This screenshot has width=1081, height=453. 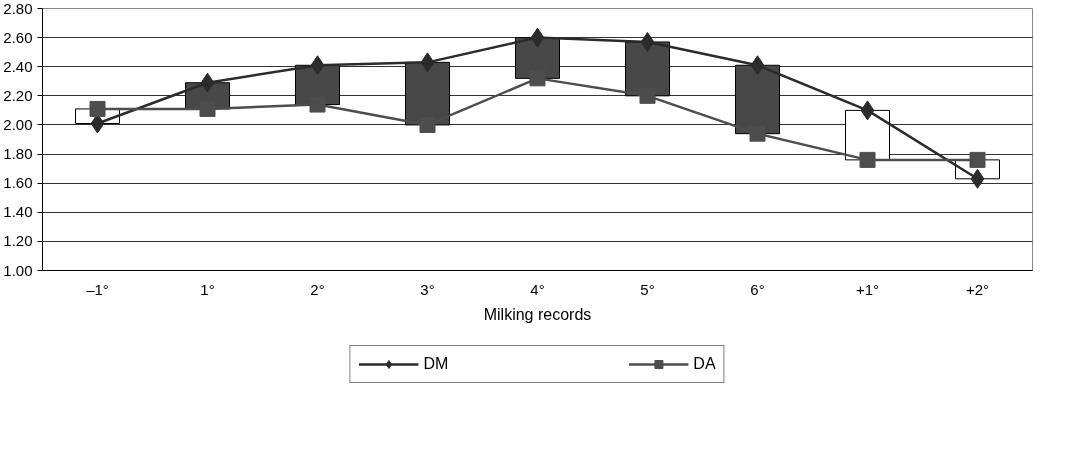 What do you see at coordinates (18, 95) in the screenshot?
I see `y-tick-label: 2.20` at bounding box center [18, 95].